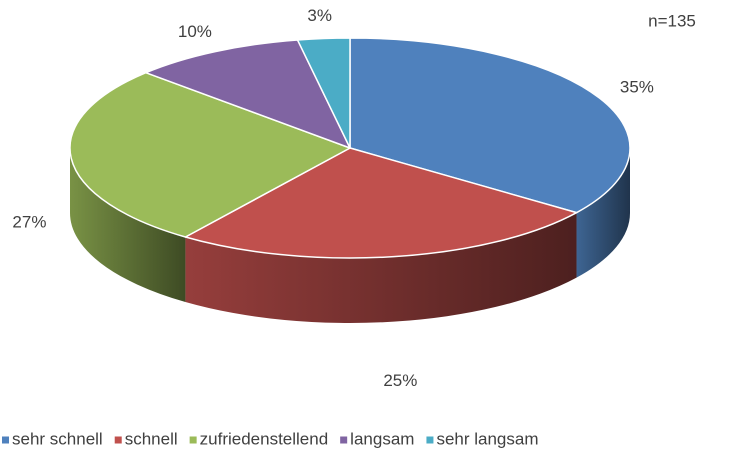 Image resolution: width=732 pixels, height=453 pixels. I want to click on legend-label: langsam, so click(382, 438).